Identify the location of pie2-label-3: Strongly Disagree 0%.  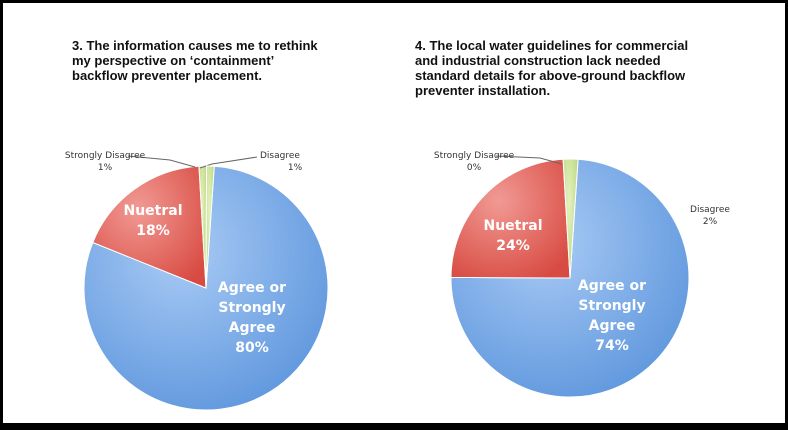
(474, 162).